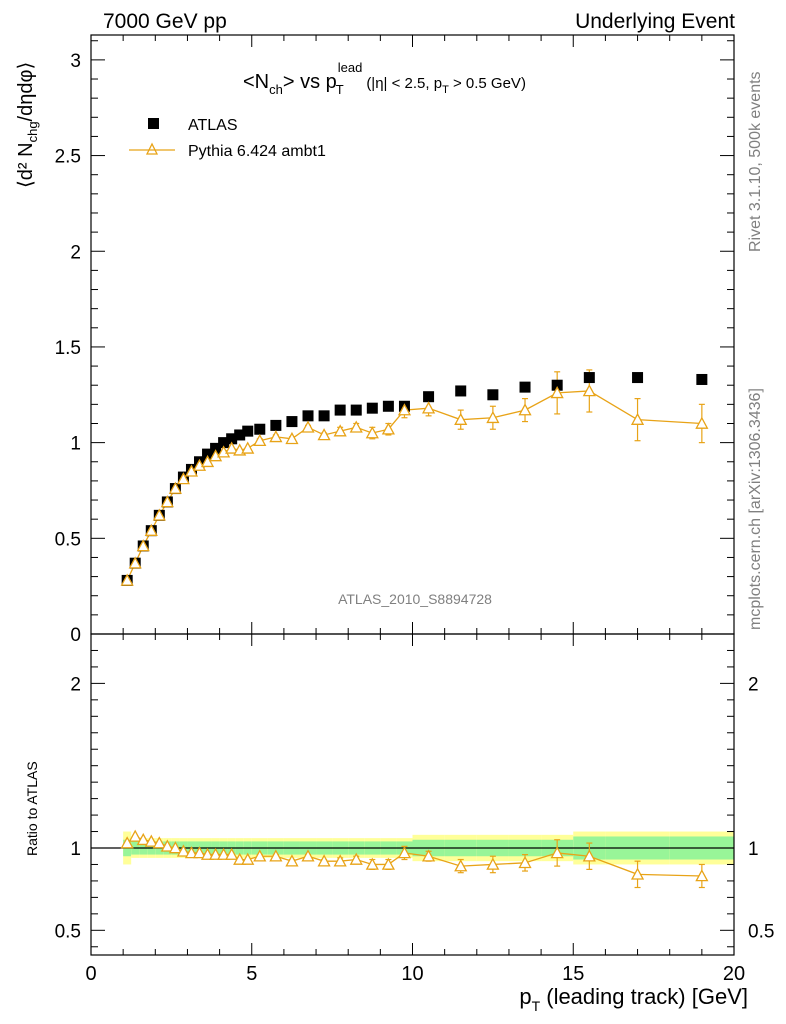  I want to click on ratio-axis-label: Ratio to ATLAS, so click(32, 808).